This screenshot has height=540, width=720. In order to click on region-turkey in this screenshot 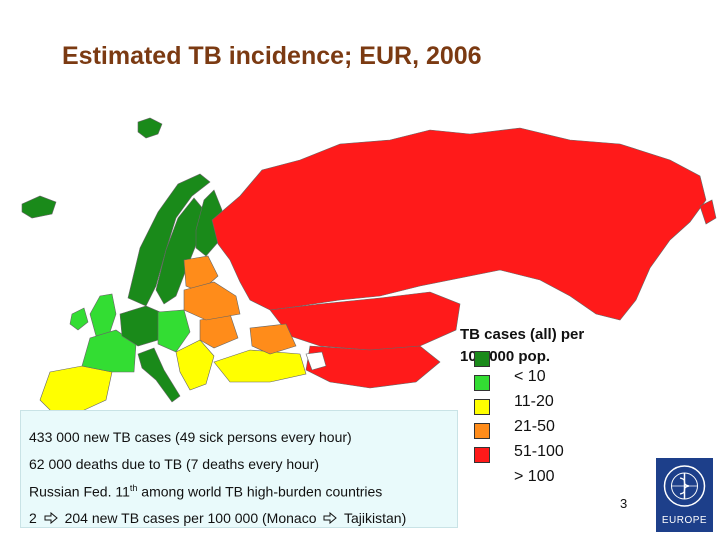, I will do `click(260, 366)`.